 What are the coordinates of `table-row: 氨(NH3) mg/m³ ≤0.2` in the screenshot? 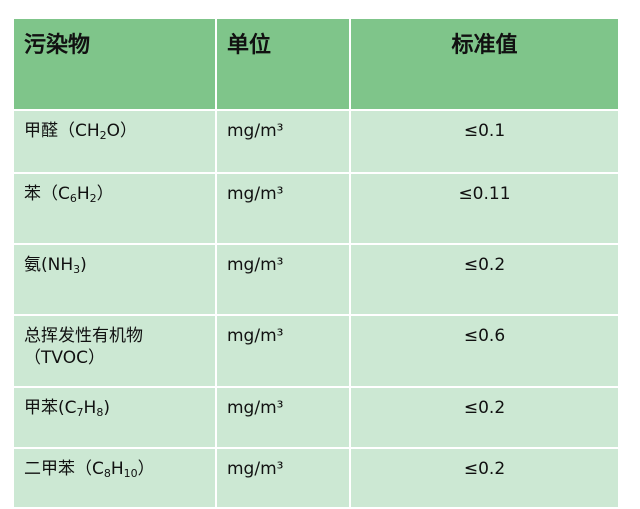 It's located at (316, 279).